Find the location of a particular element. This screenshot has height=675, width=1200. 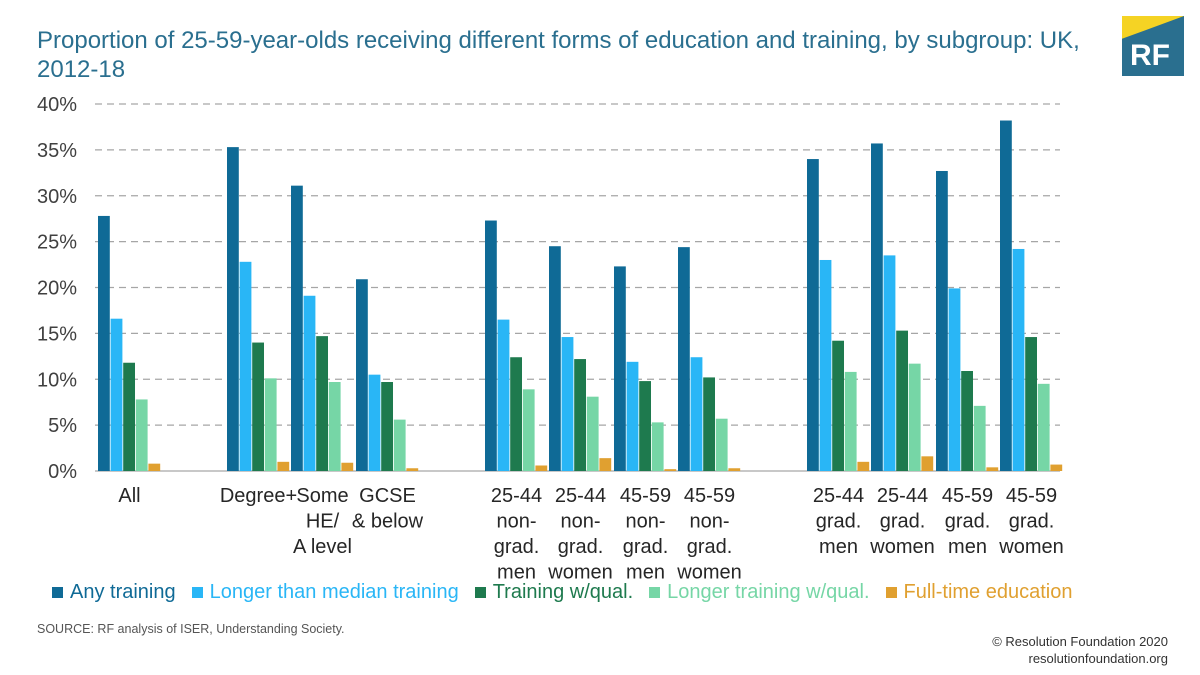

legend-label: Training w/qual. is located at coordinates (563, 592).